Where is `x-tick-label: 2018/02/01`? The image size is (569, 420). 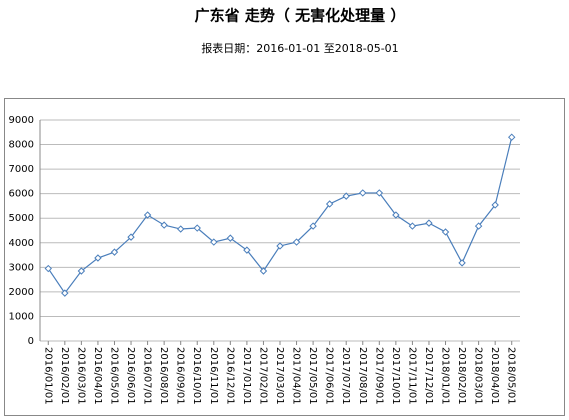
x-tick-label: 2018/02/01 is located at coordinates (461, 376).